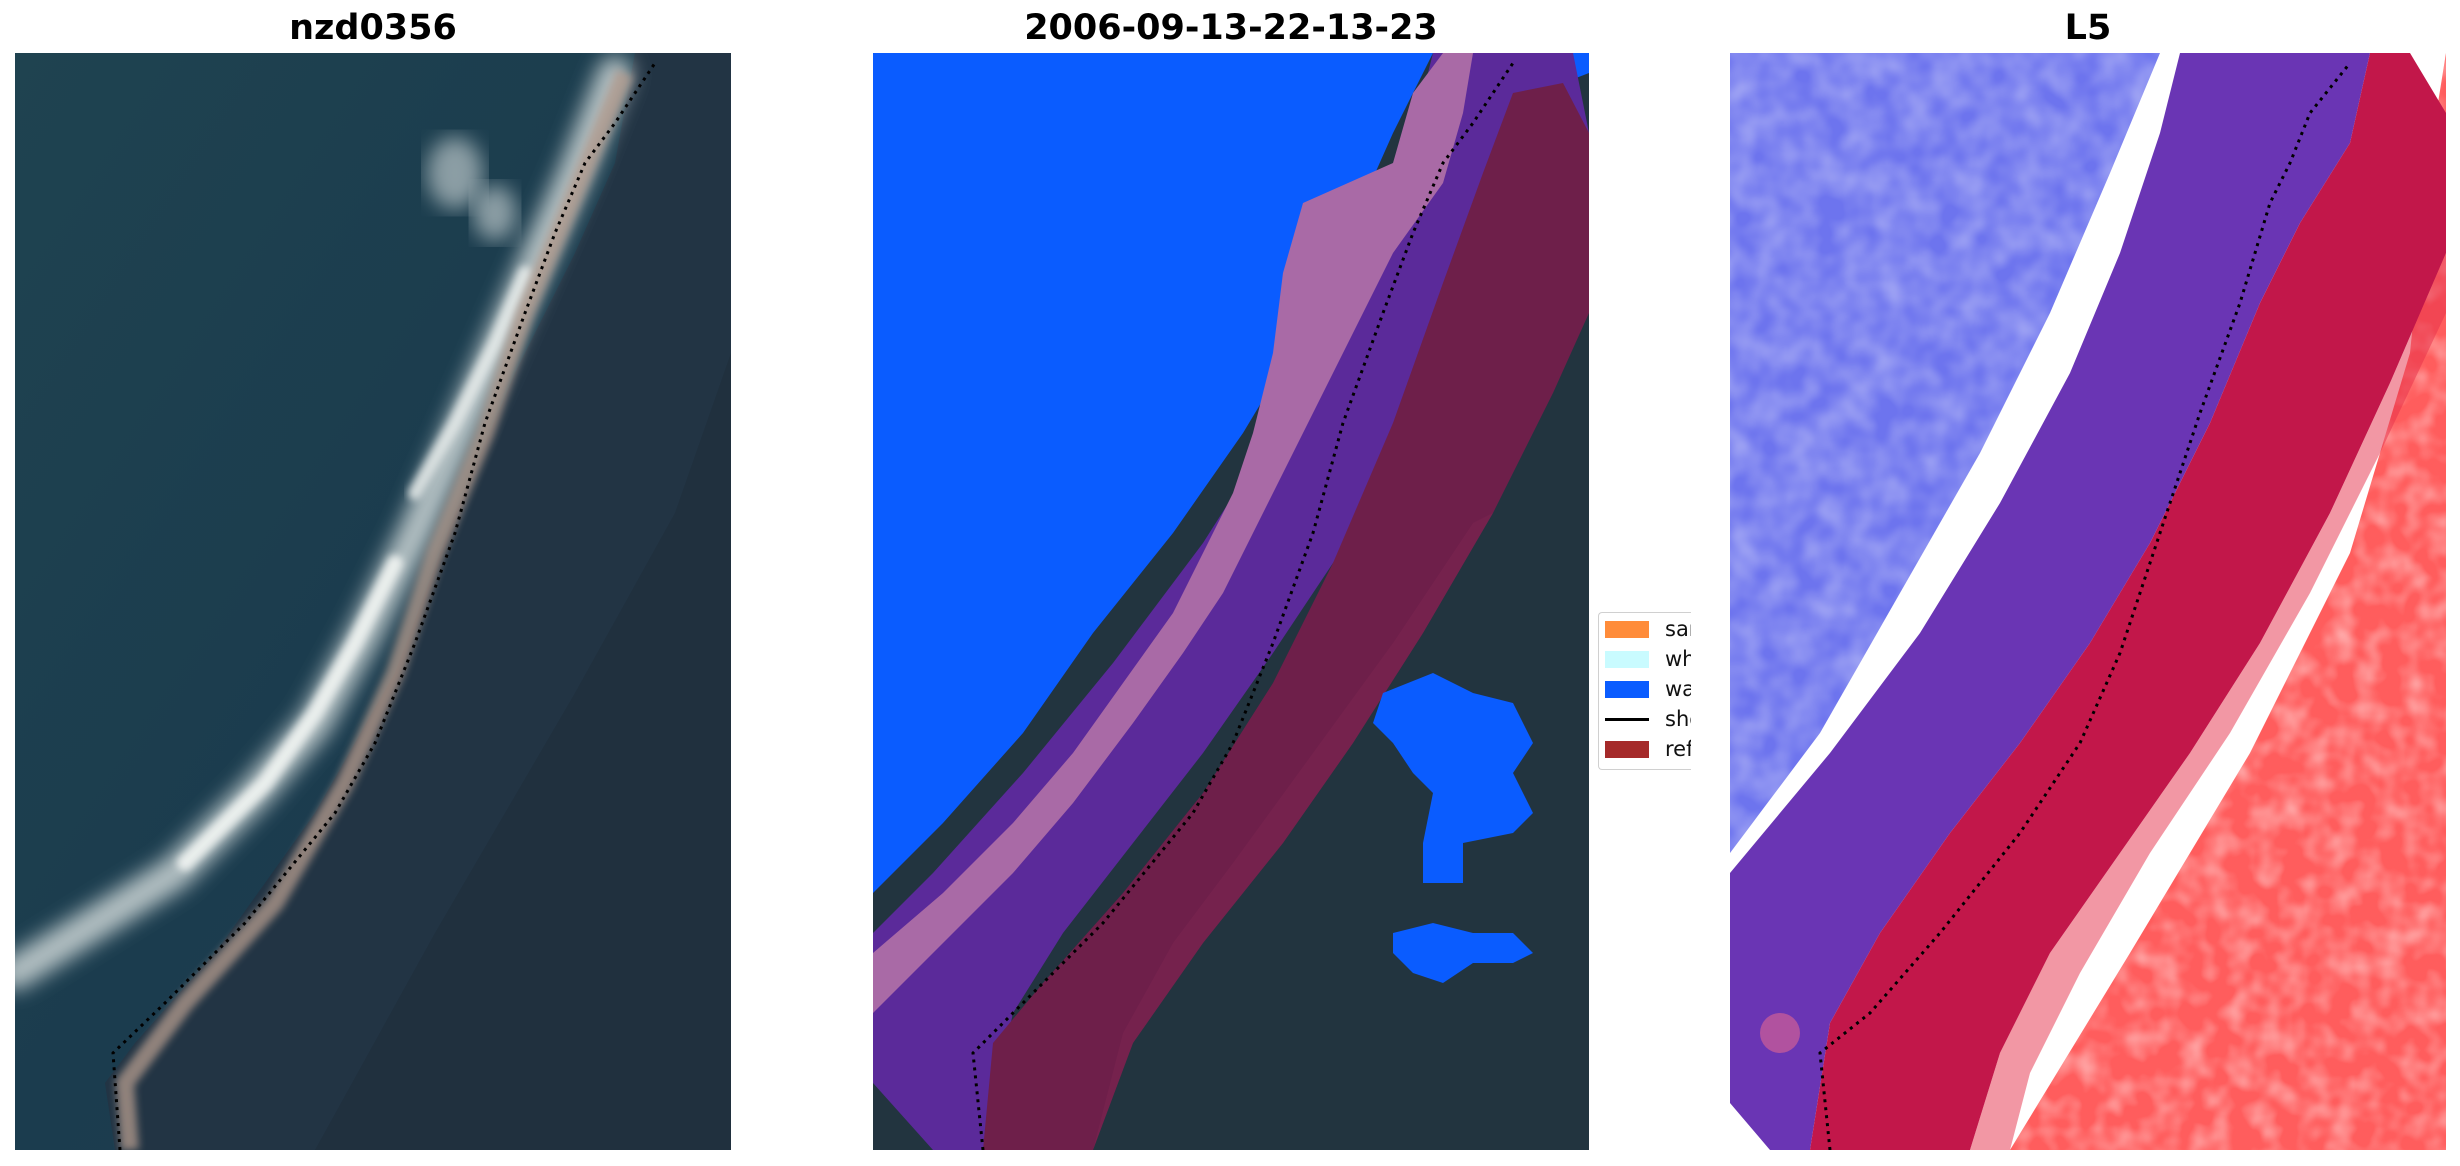 The image size is (2460, 1166). I want to click on legend-label: shoreline, so click(1678, 719).